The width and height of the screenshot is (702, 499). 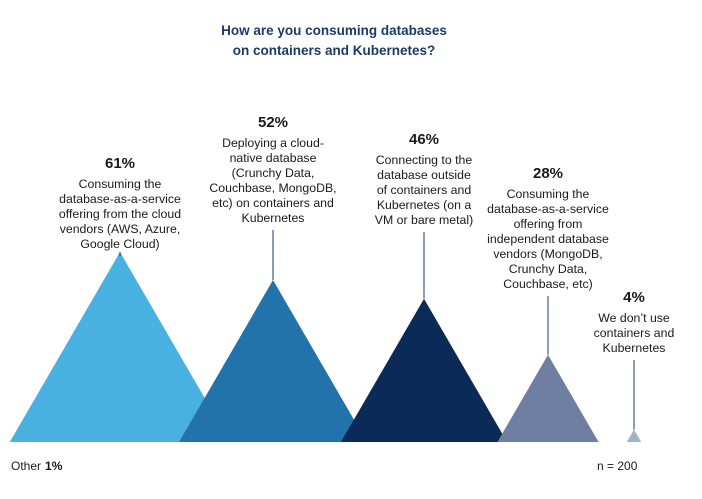 What do you see at coordinates (634, 318) in the screenshot?
I see `chart-category-label-line: We don’t use` at bounding box center [634, 318].